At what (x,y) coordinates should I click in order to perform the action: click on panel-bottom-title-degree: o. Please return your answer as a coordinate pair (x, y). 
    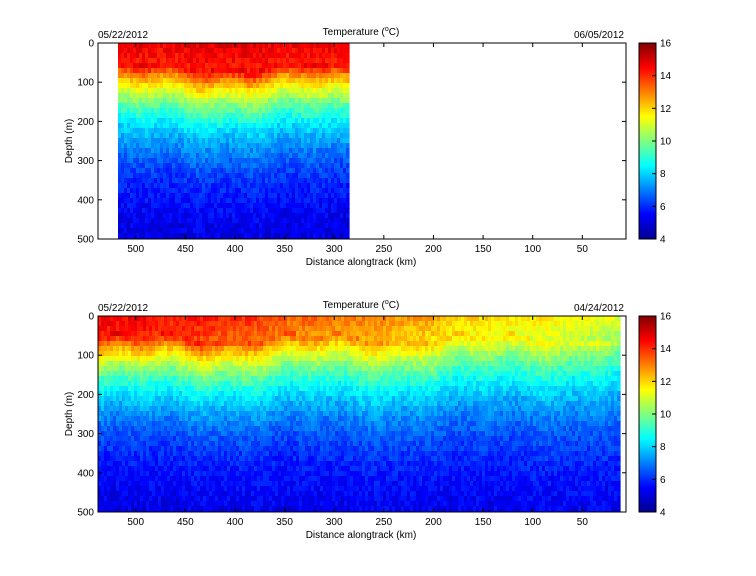
    Looking at the image, I should click on (387, 302).